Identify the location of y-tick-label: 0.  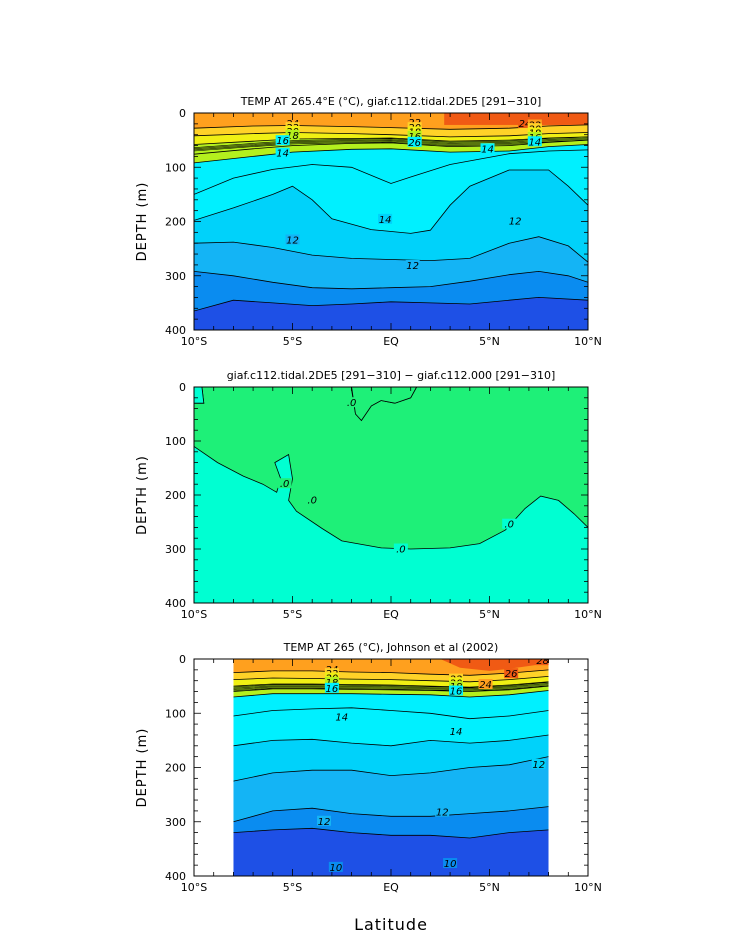
(182, 113).